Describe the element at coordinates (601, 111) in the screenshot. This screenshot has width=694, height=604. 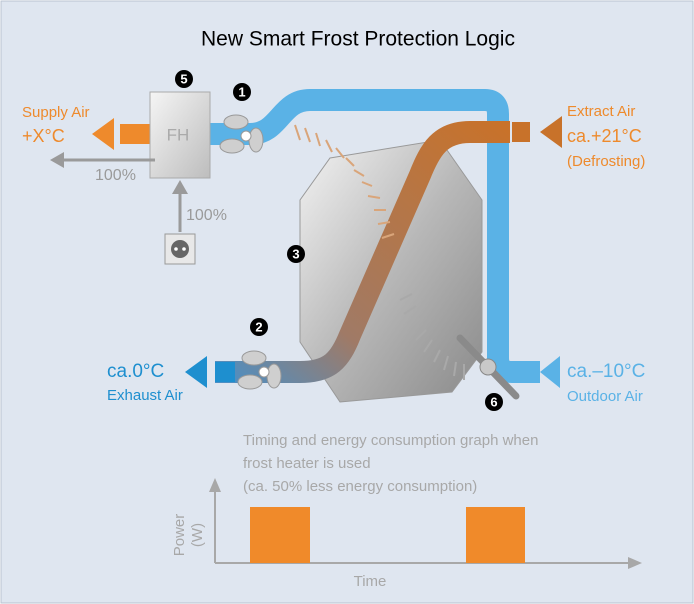
I see `extract-label: Extract Air` at that location.